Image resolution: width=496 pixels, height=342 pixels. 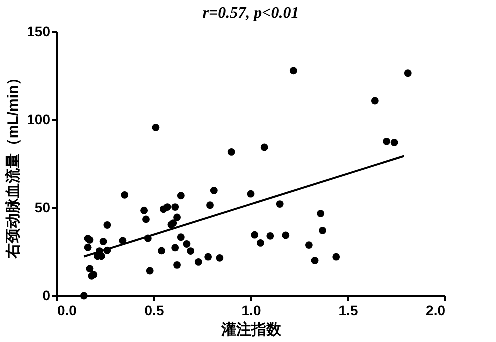 What do you see at coordinates (46, 296) in the screenshot?
I see `y-tick-label: 0` at bounding box center [46, 296].